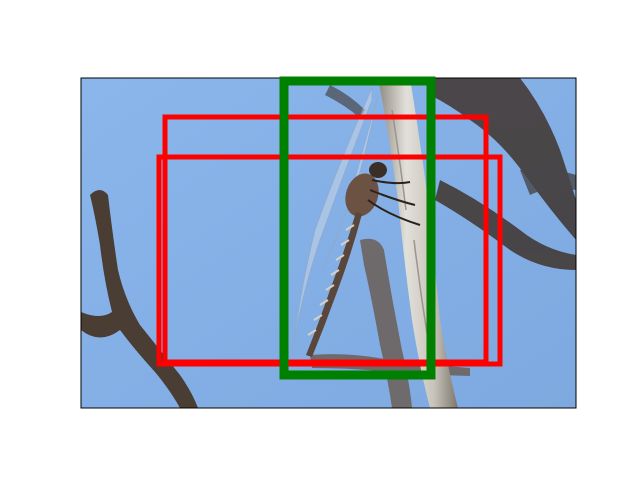 This screenshot has height=480, width=640. Describe the element at coordinates (418, 243) in the screenshot. I see `tree-trunk` at that location.